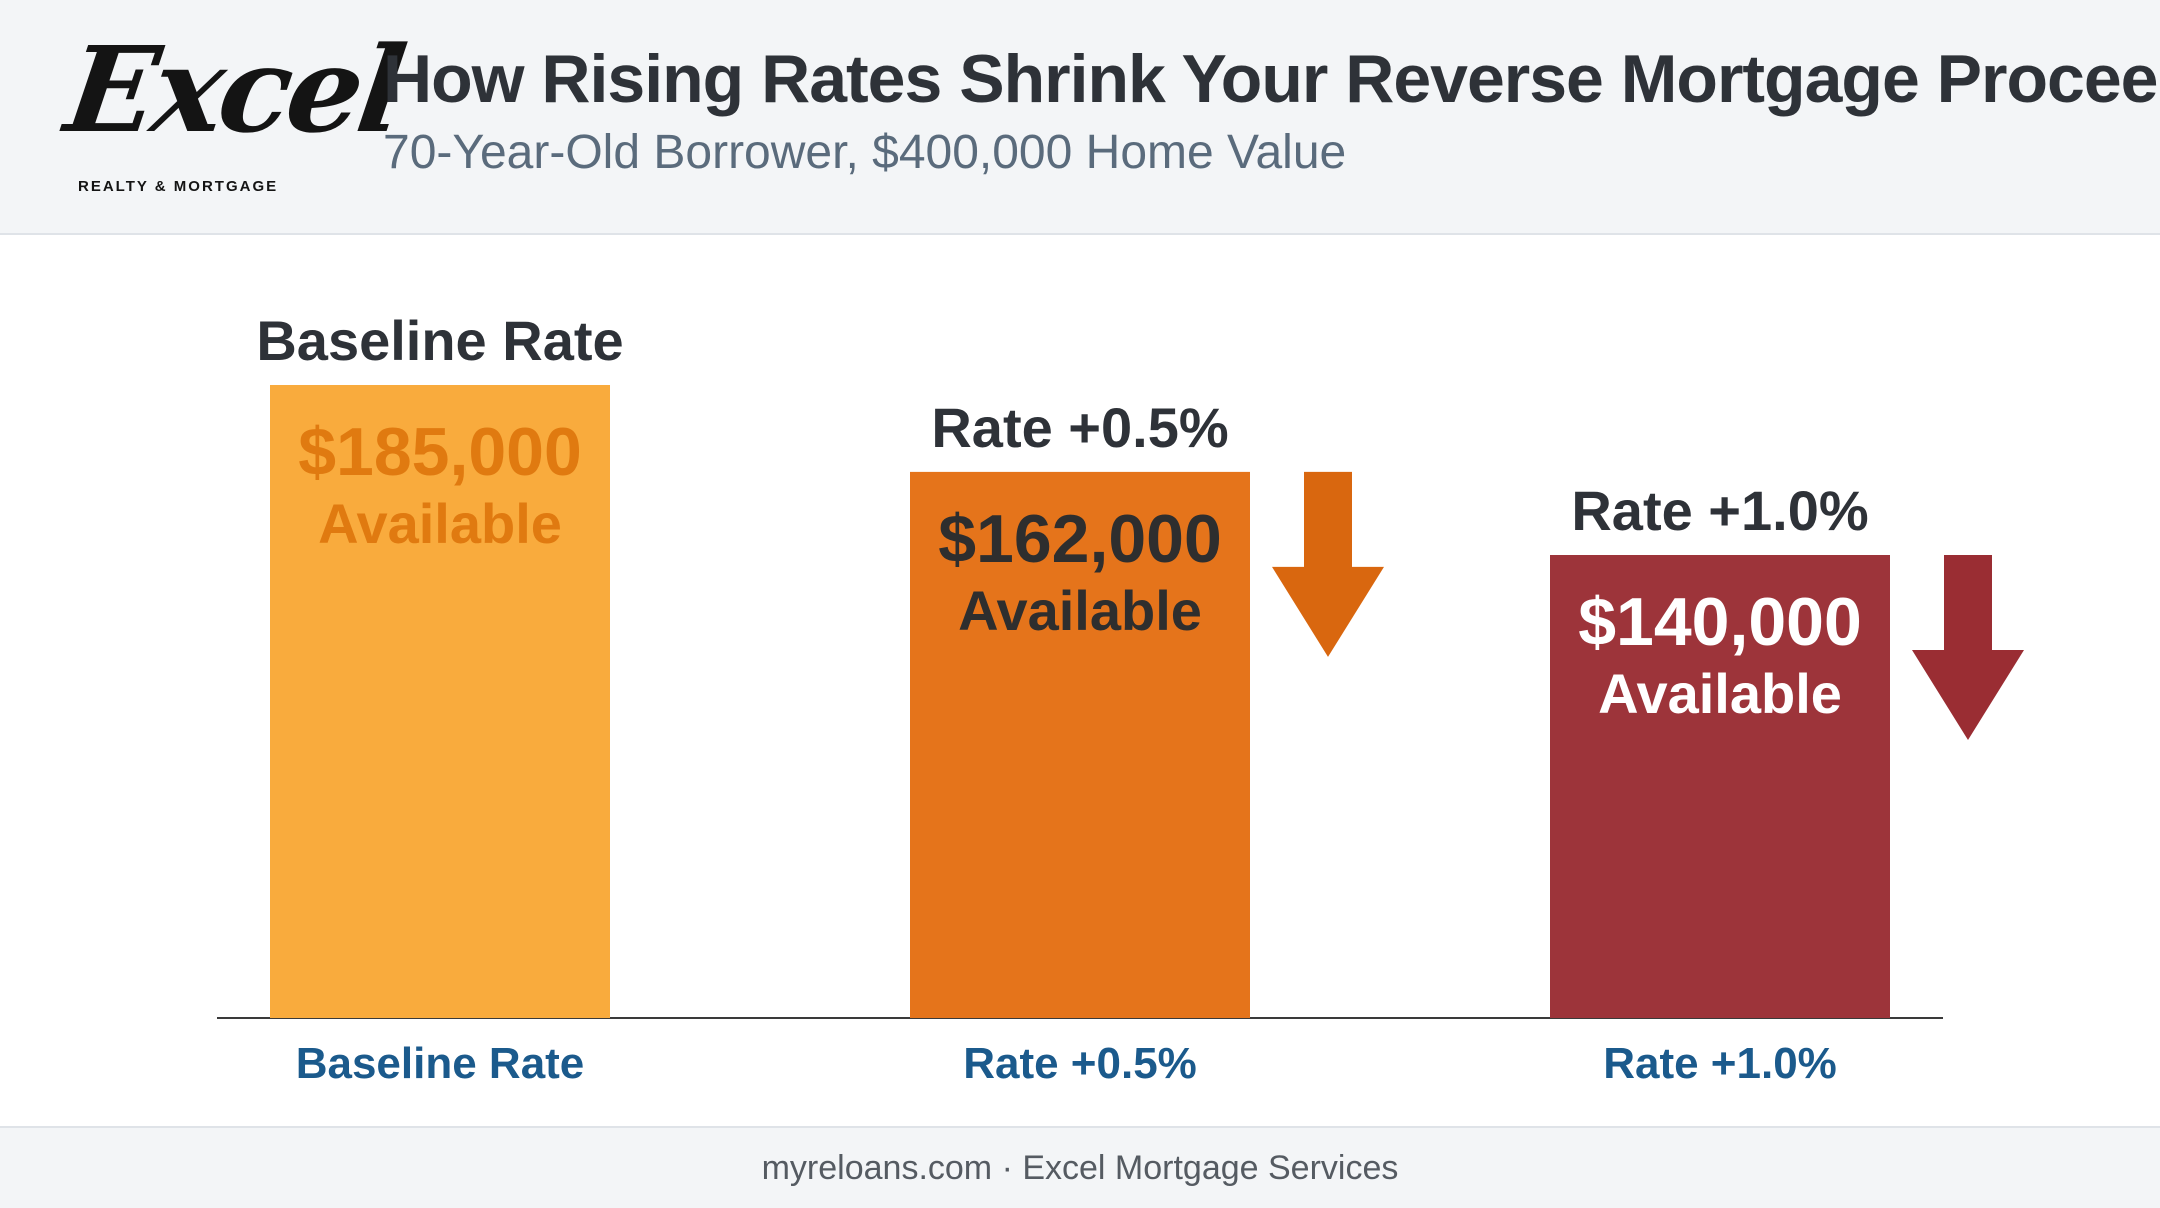 This screenshot has width=2160, height=1208. I want to click on x-tick-label-2: Rate +0.5%, so click(1080, 1063).